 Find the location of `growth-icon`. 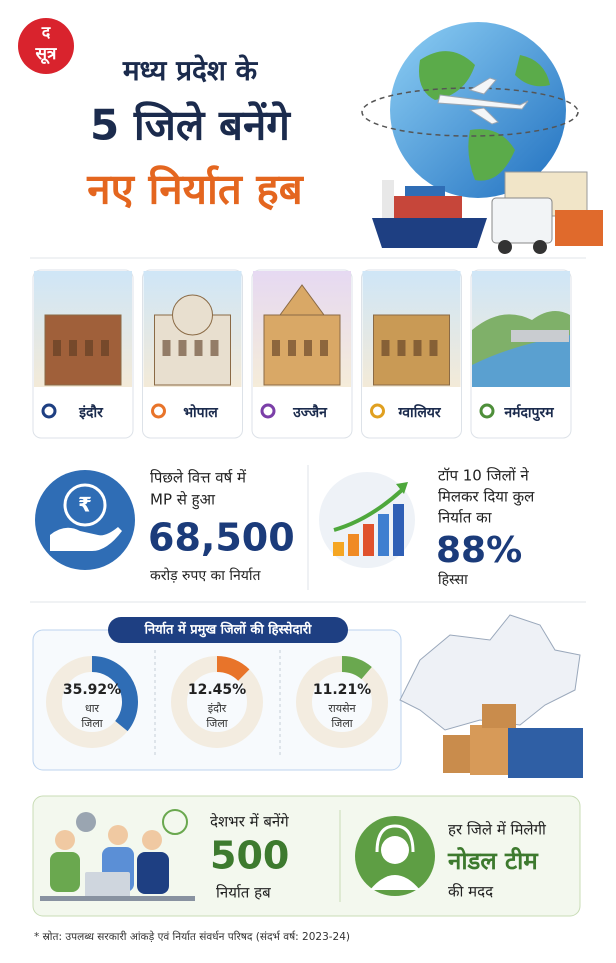

growth-icon is located at coordinates (370, 519).